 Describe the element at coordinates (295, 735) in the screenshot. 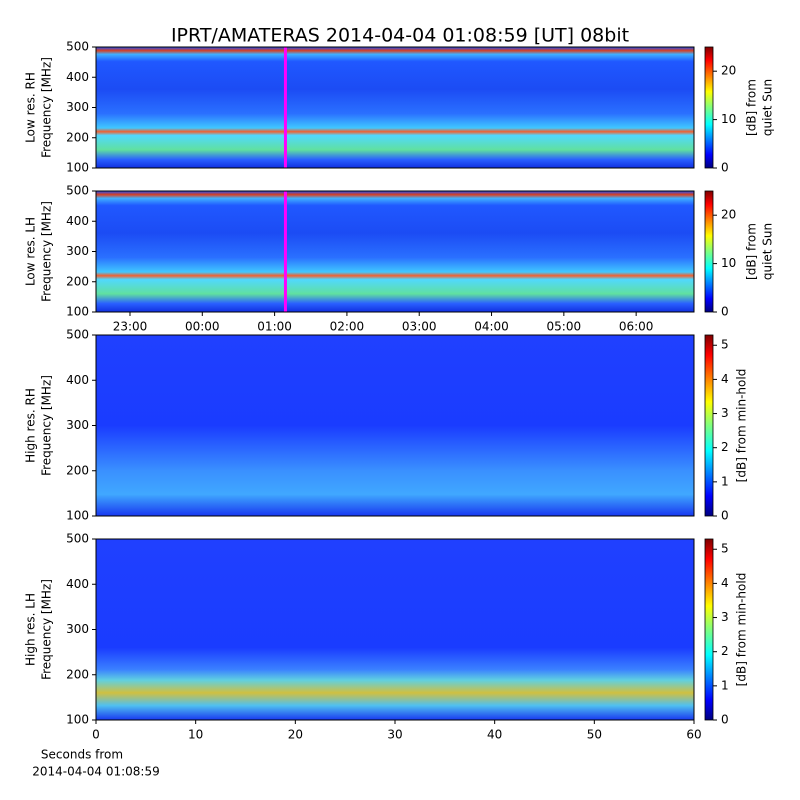

I see `x-tick-label: 20` at that location.